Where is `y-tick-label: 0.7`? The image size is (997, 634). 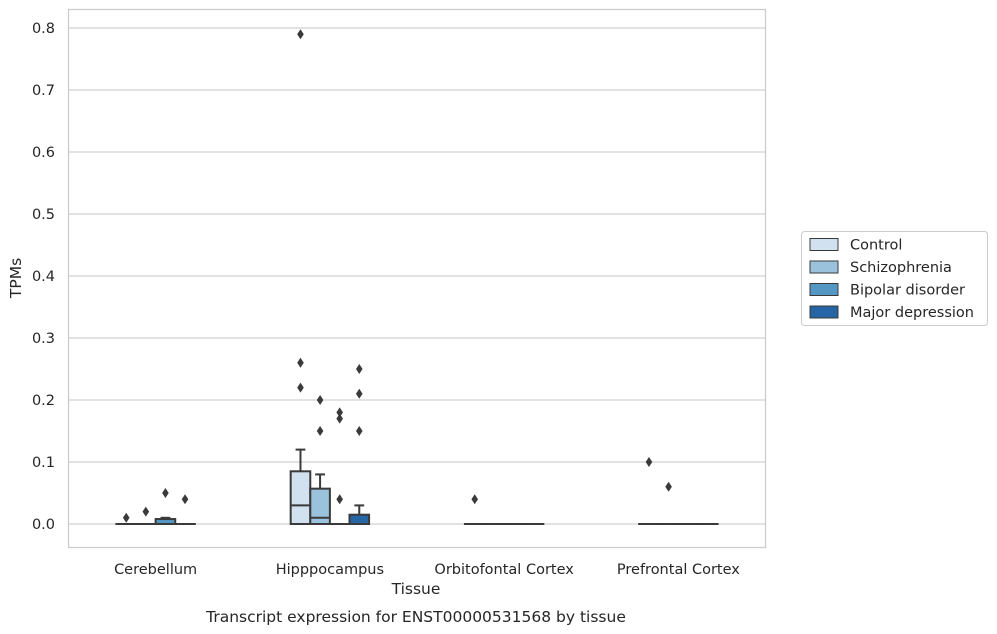 y-tick-label: 0.7 is located at coordinates (43, 91).